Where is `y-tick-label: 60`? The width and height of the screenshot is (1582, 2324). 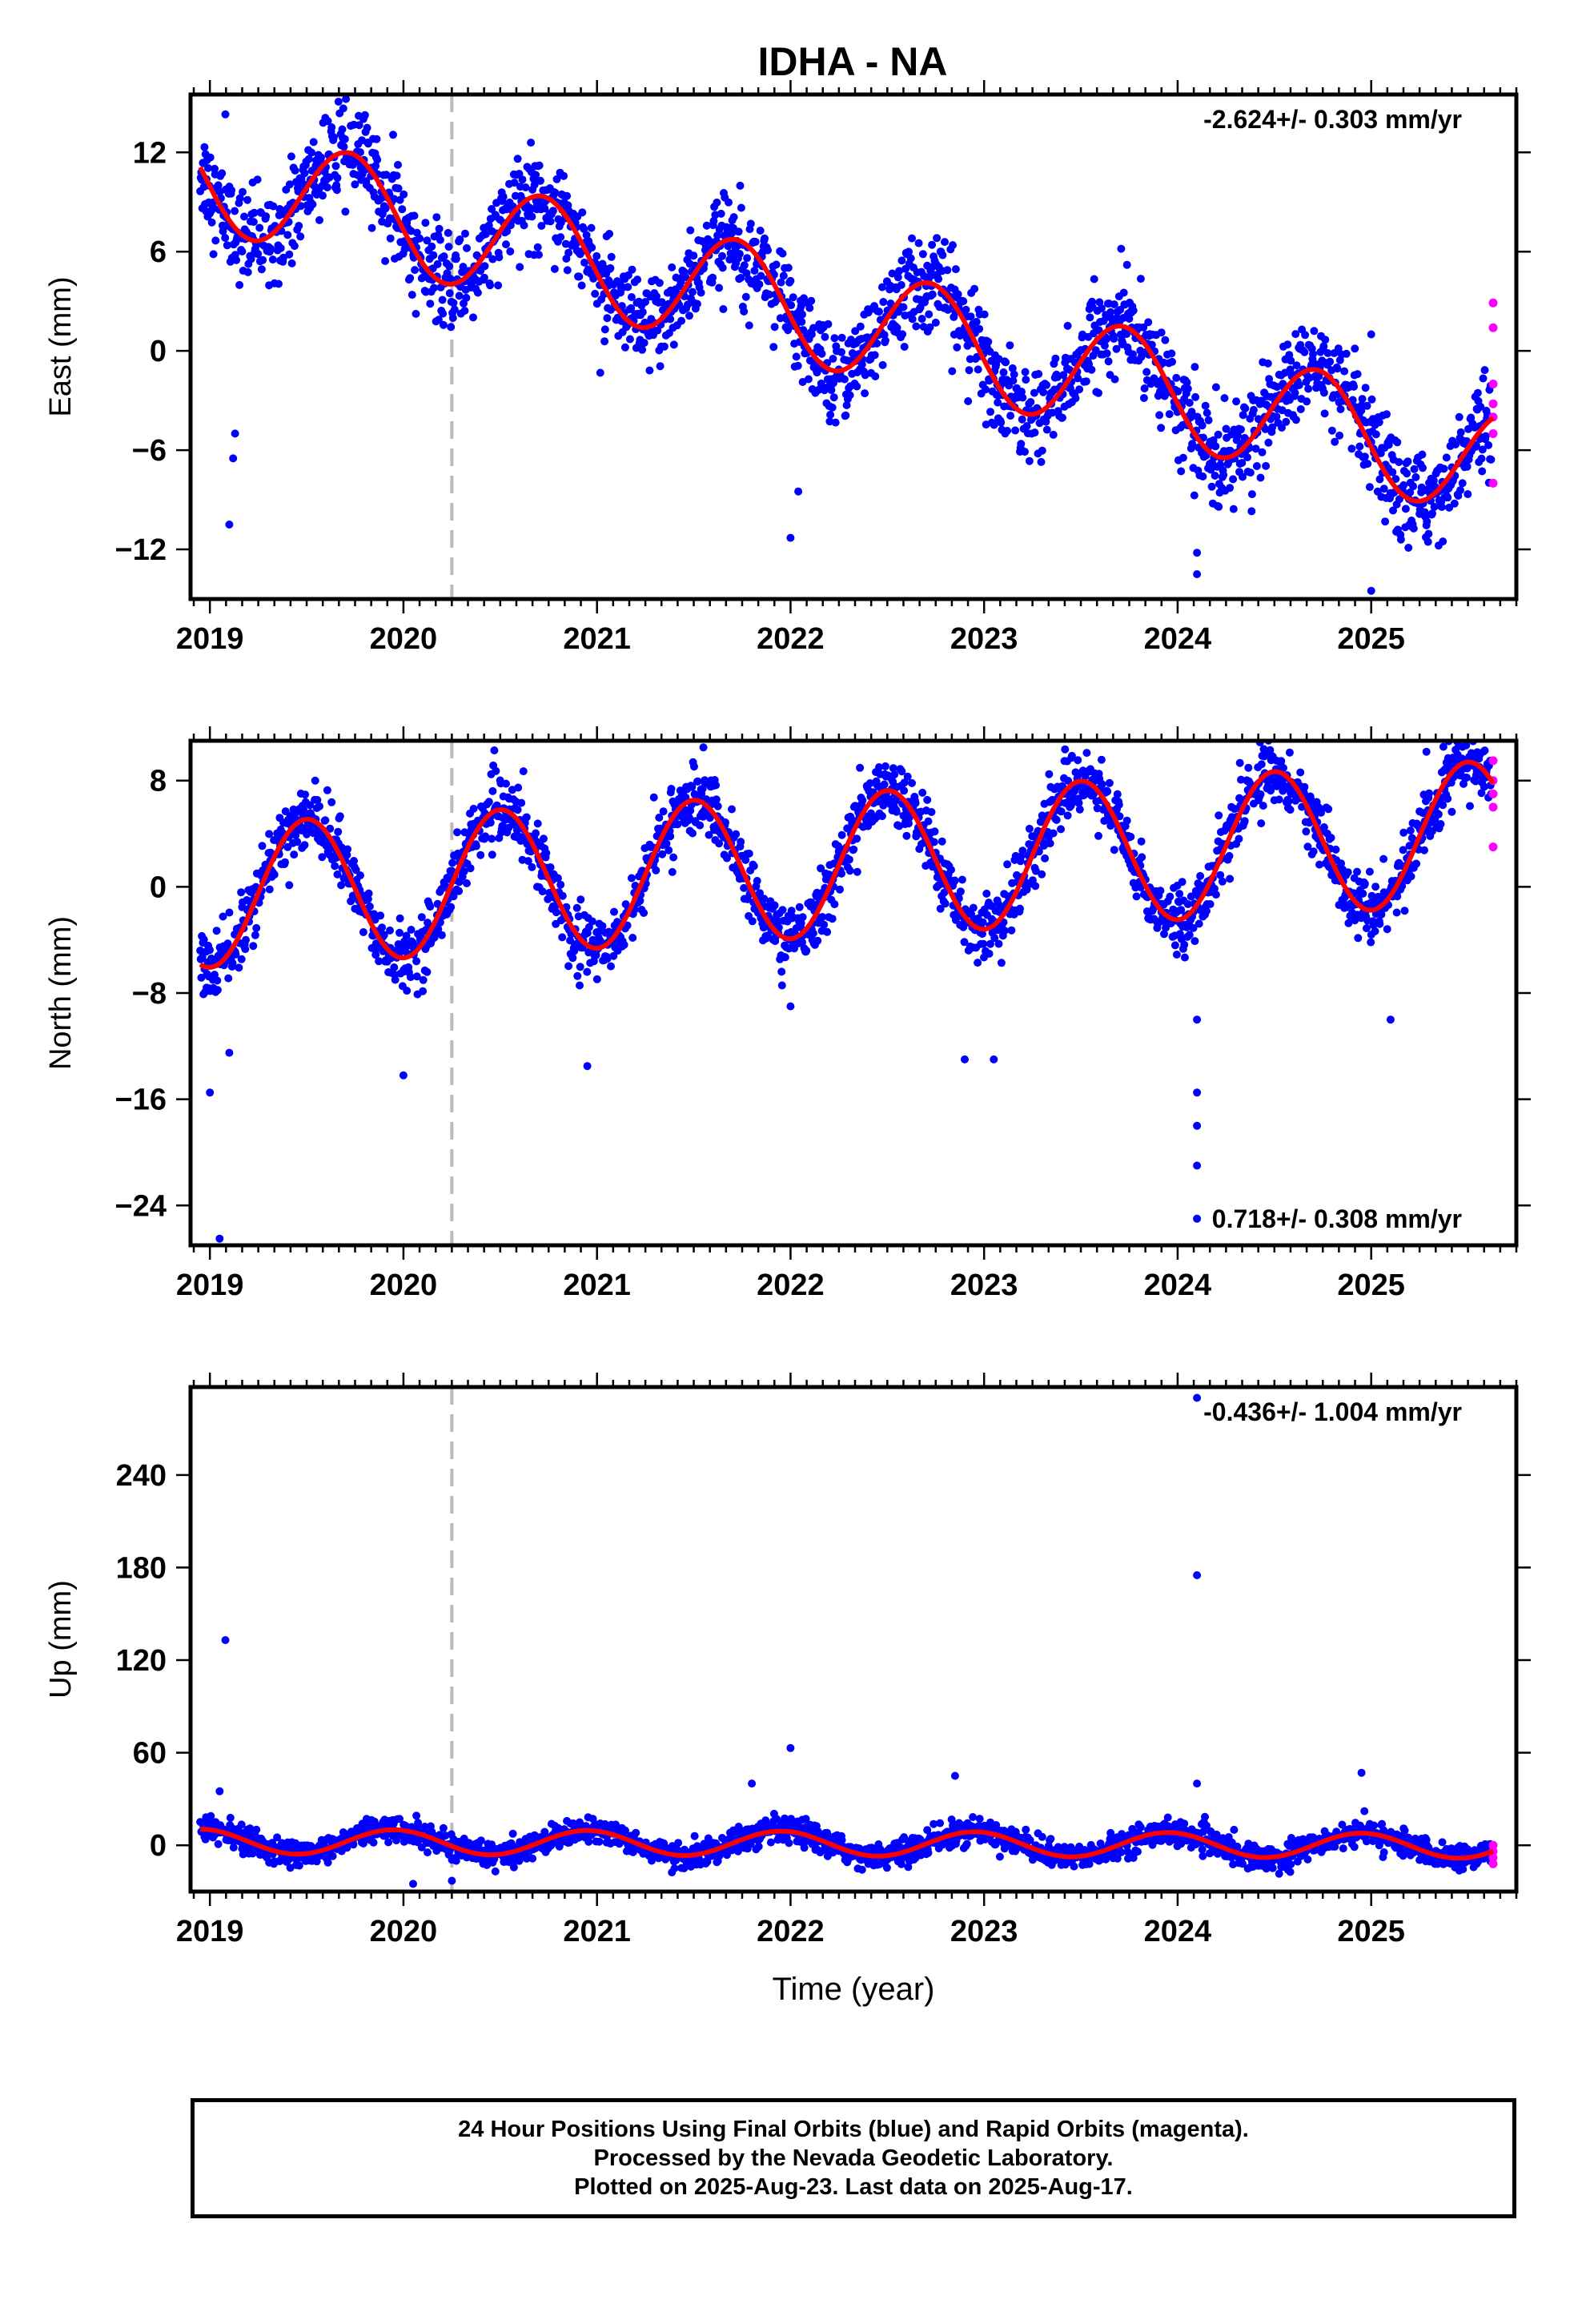 y-tick-label: 60 is located at coordinates (150, 1754).